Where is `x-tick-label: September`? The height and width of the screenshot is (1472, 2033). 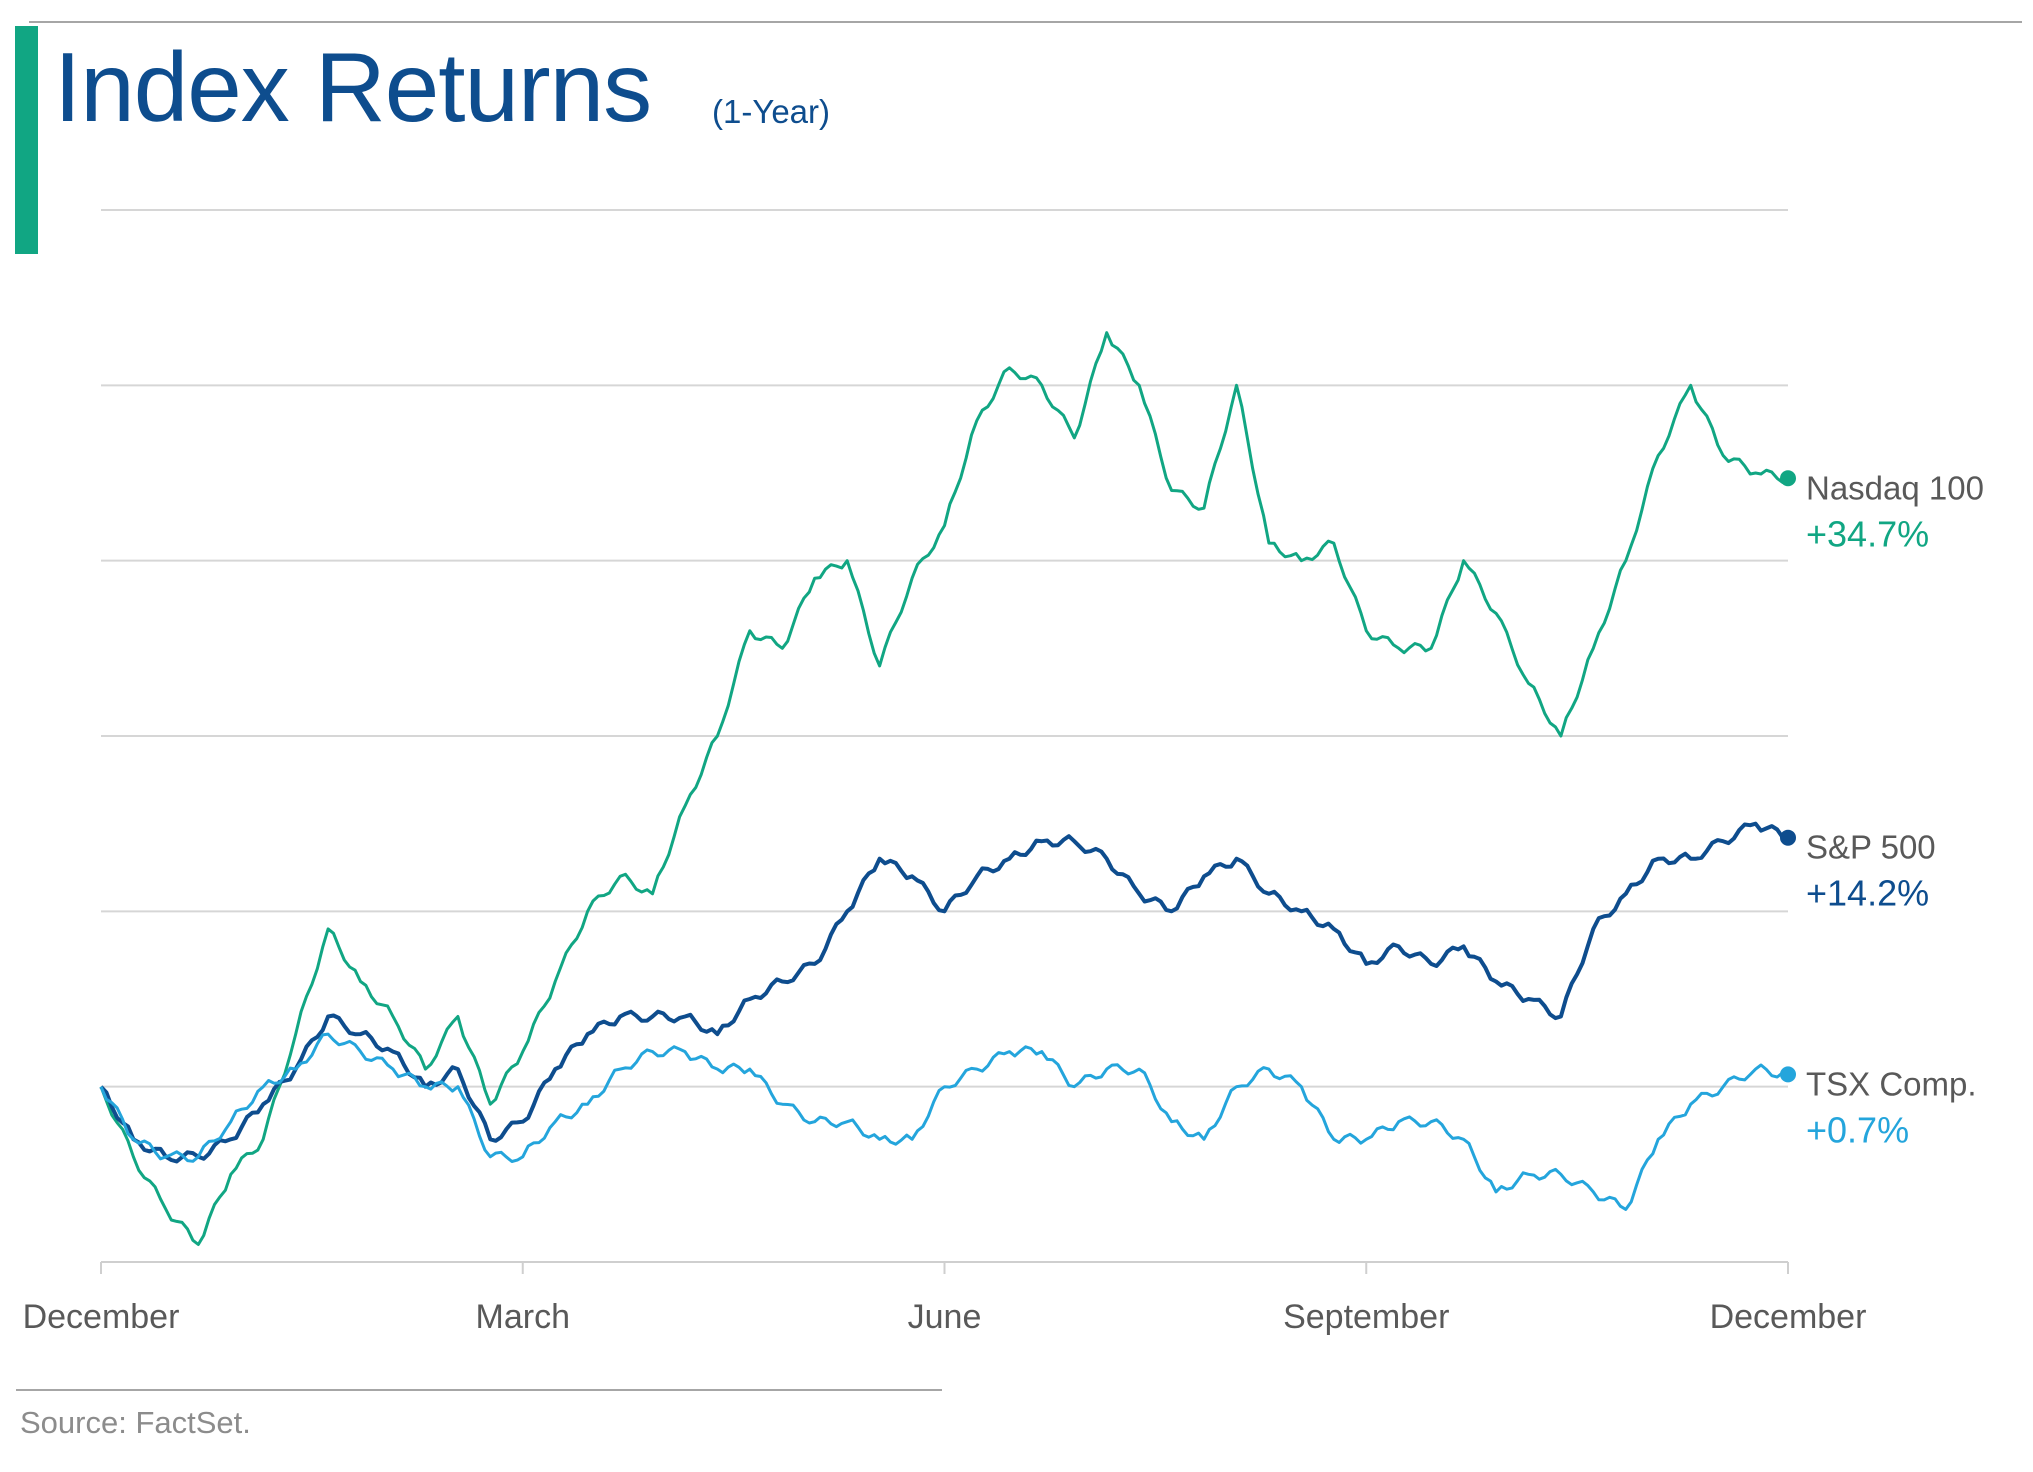
x-tick-label: September is located at coordinates (1366, 1317).